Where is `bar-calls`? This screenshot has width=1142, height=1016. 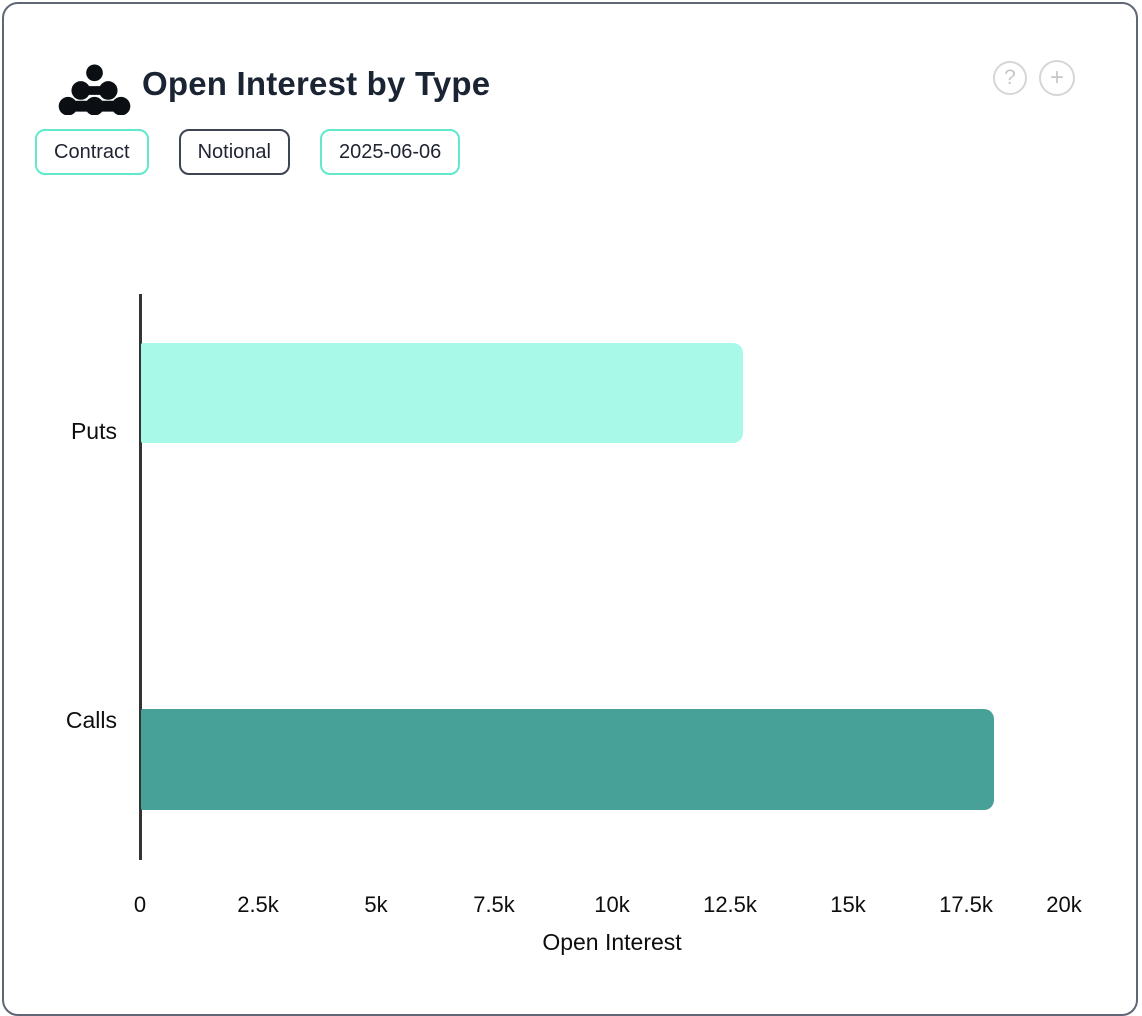 bar-calls is located at coordinates (568, 759).